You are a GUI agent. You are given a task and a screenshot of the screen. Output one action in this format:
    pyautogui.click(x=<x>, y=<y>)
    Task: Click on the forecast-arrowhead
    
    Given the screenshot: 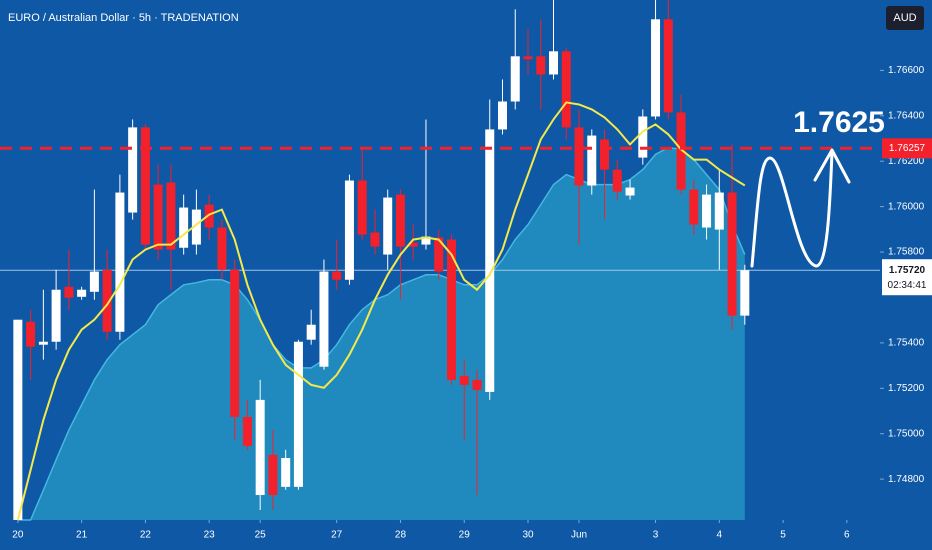 What is the action you would take?
    pyautogui.click(x=832, y=166)
    